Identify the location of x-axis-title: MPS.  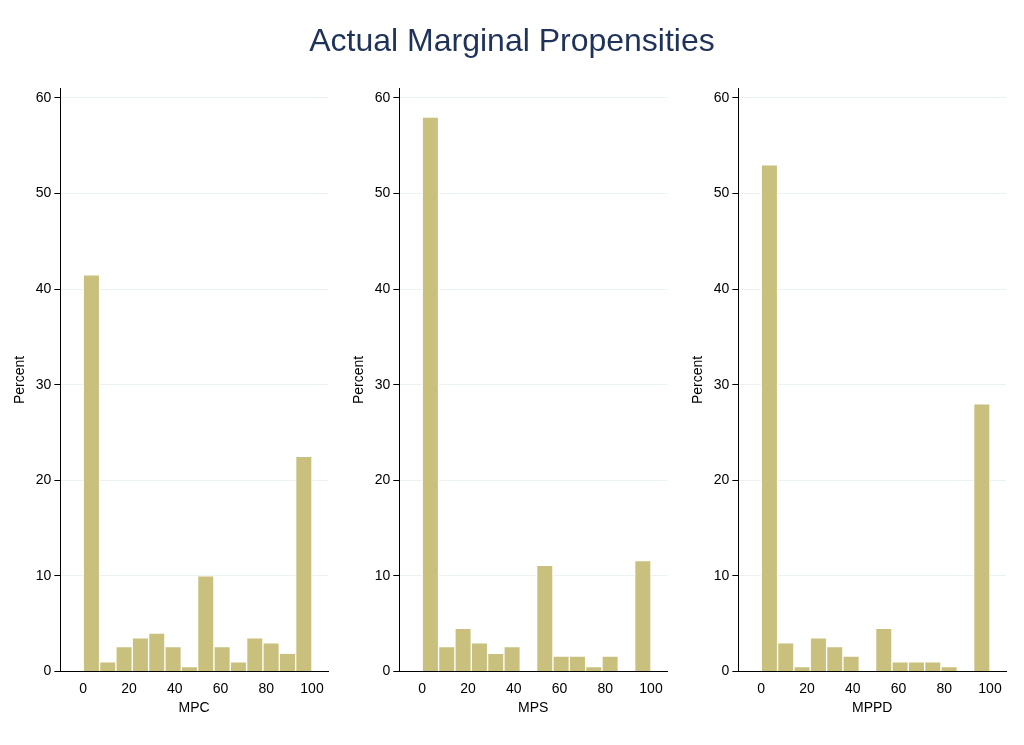
(533, 707).